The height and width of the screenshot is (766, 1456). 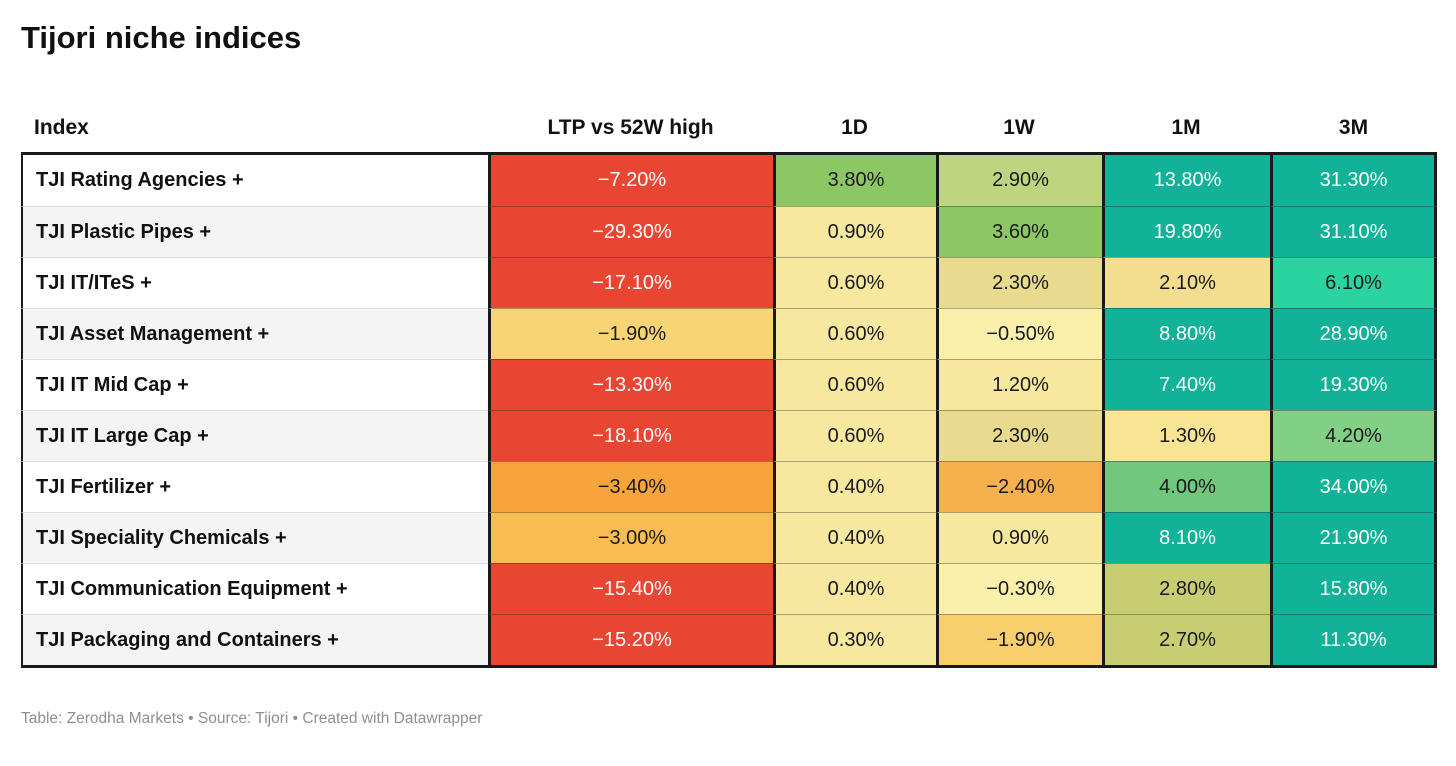 I want to click on value-cell-1w: −0.30%, so click(x=1019, y=588).